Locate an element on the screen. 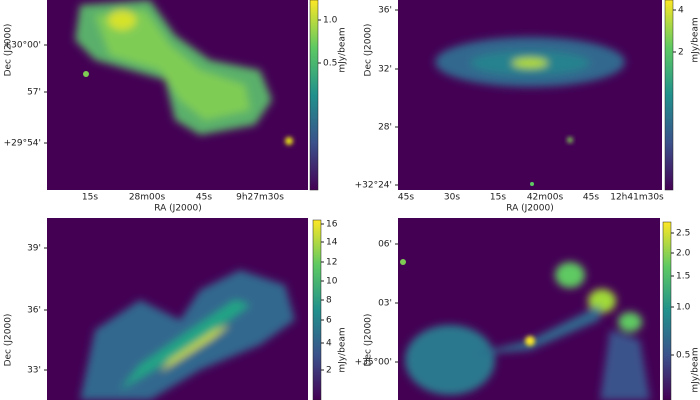 The height and width of the screenshot is (400, 700). y-tick-label: +29°54' is located at coordinates (22, 144).